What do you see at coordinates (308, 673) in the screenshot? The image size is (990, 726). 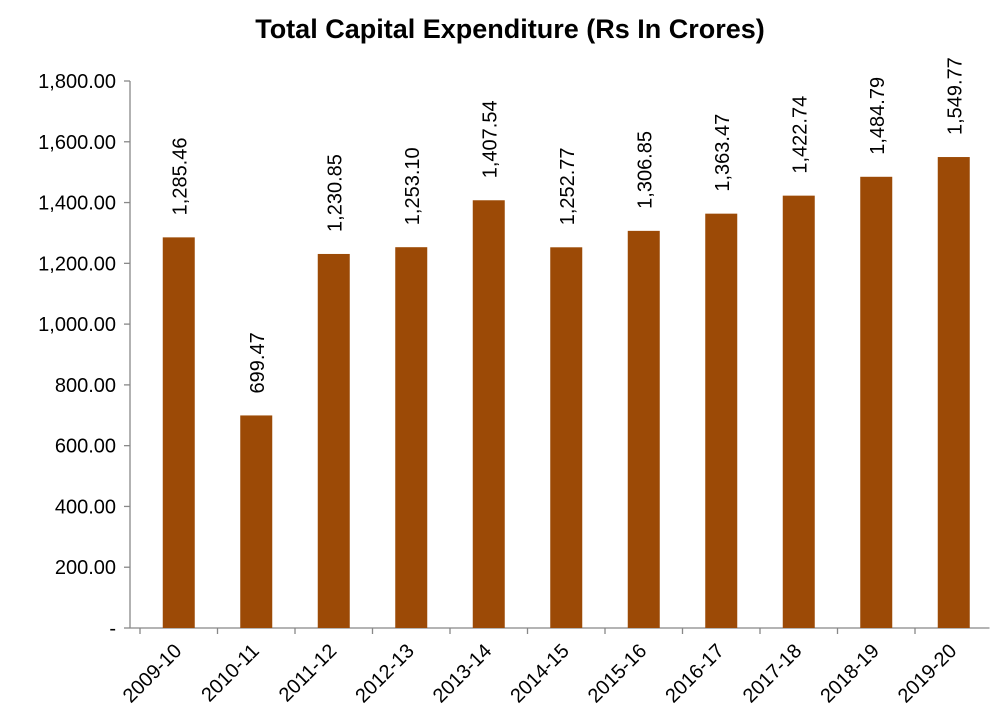 I see `x-tick-label: 2011-12` at bounding box center [308, 673].